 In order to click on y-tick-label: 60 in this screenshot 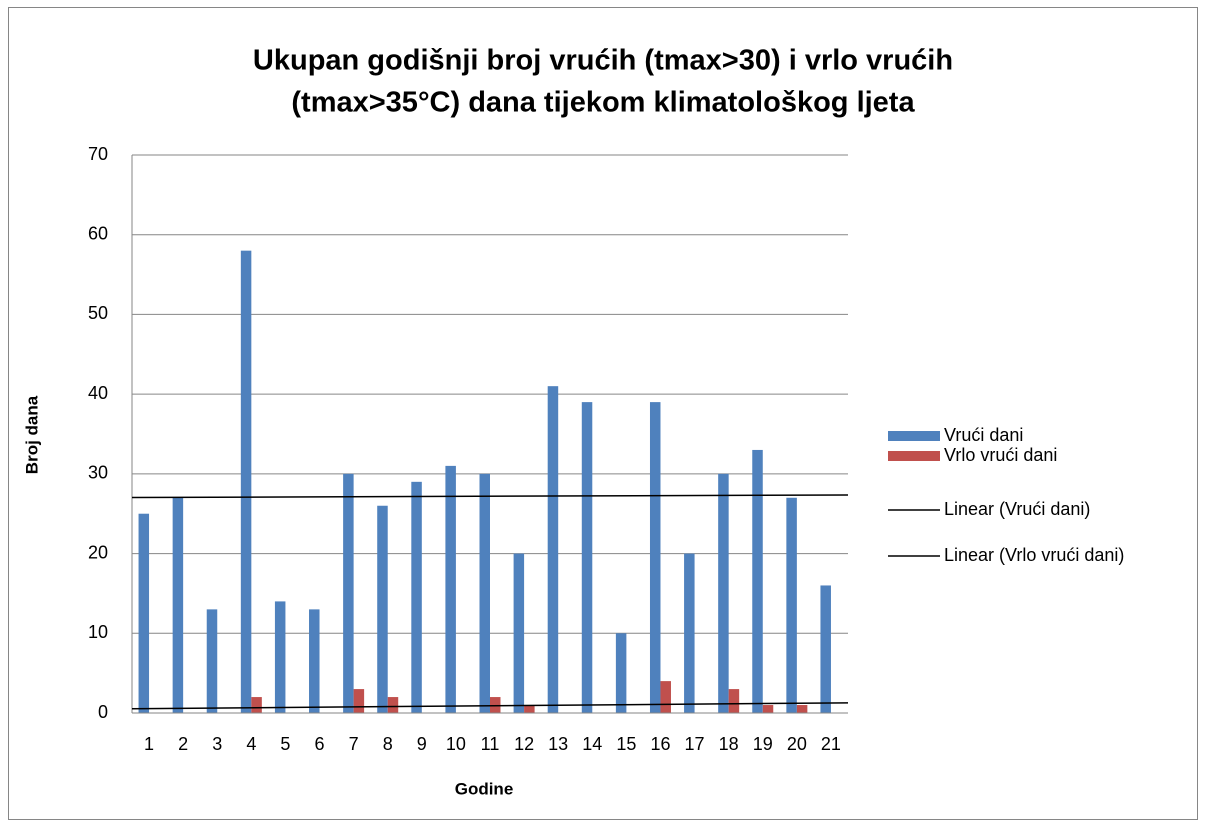, I will do `click(98, 233)`.